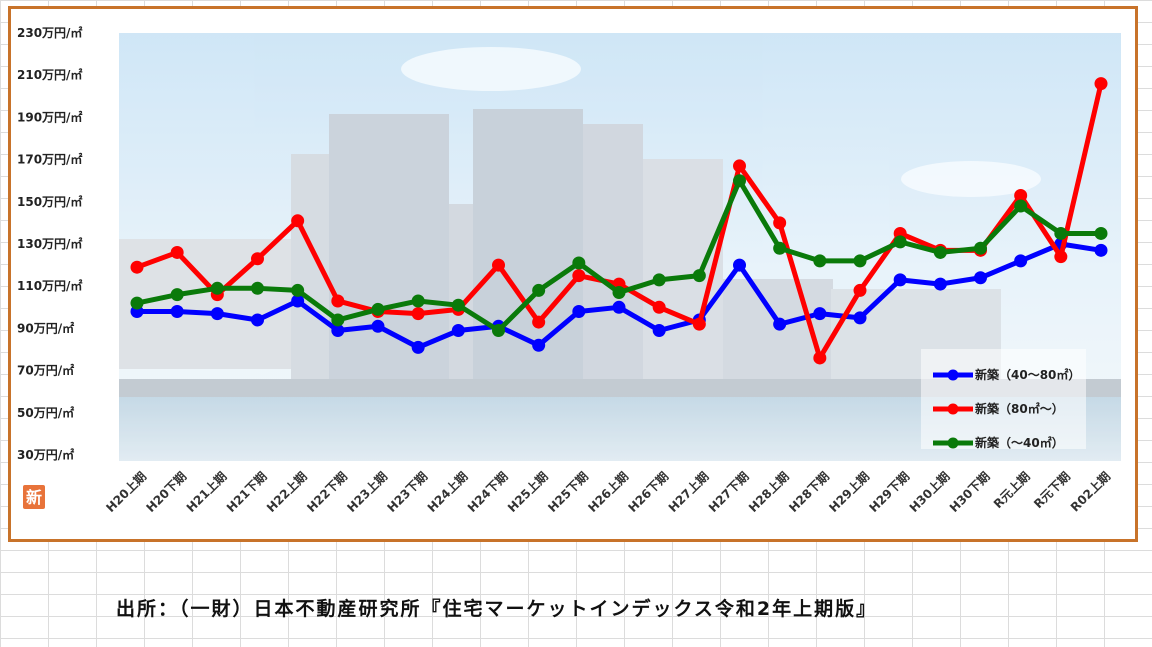  I want to click on x-tick-label: R02上期, so click(1090, 492).